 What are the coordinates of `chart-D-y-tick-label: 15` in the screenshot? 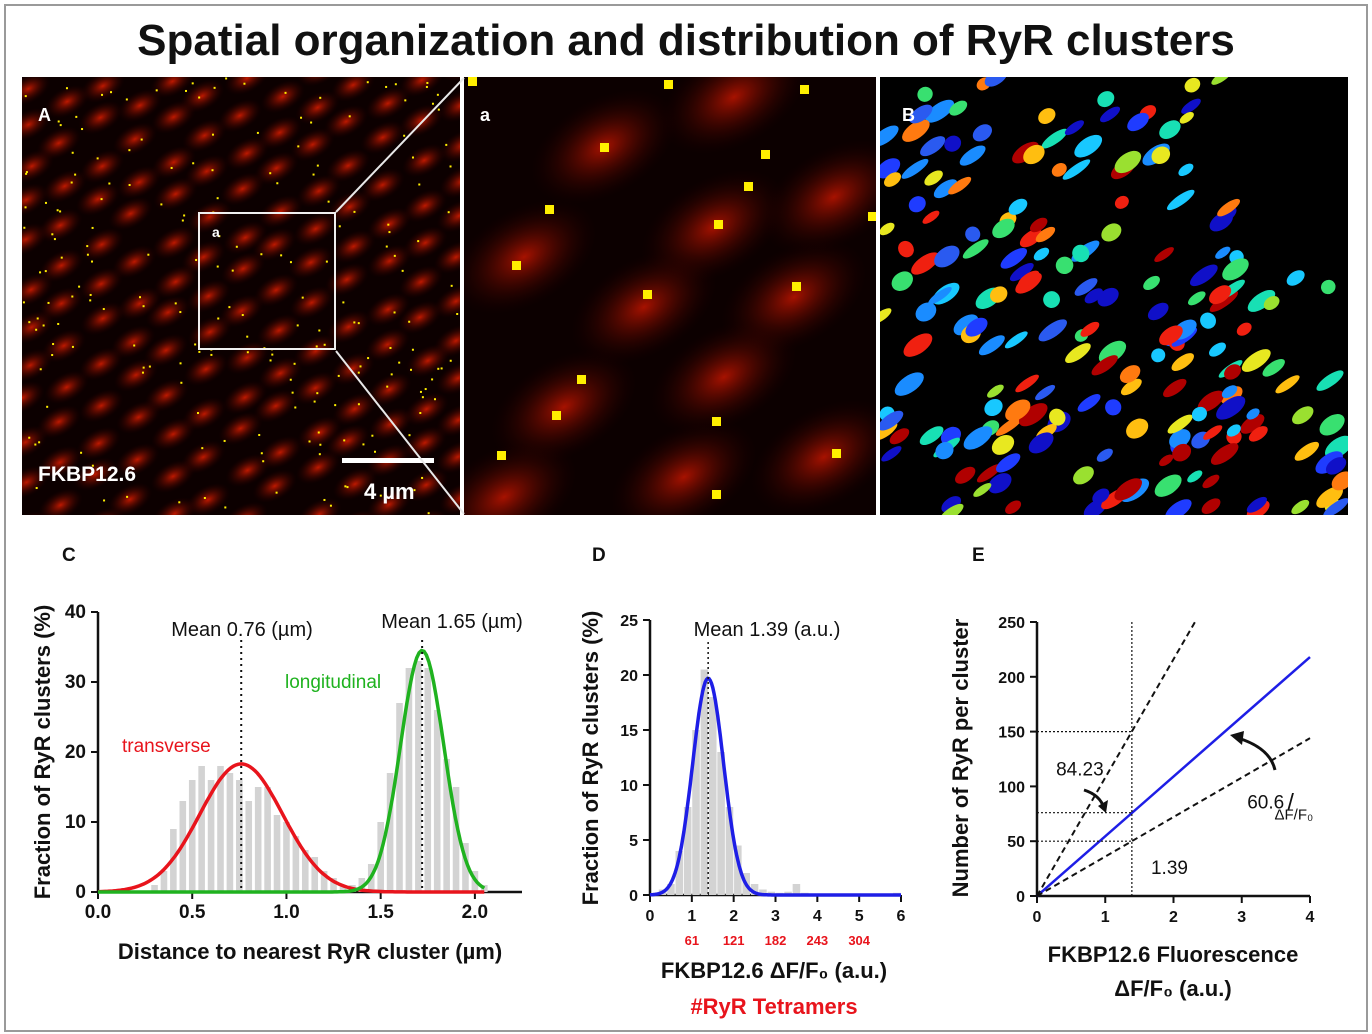 It's located at (629, 731).